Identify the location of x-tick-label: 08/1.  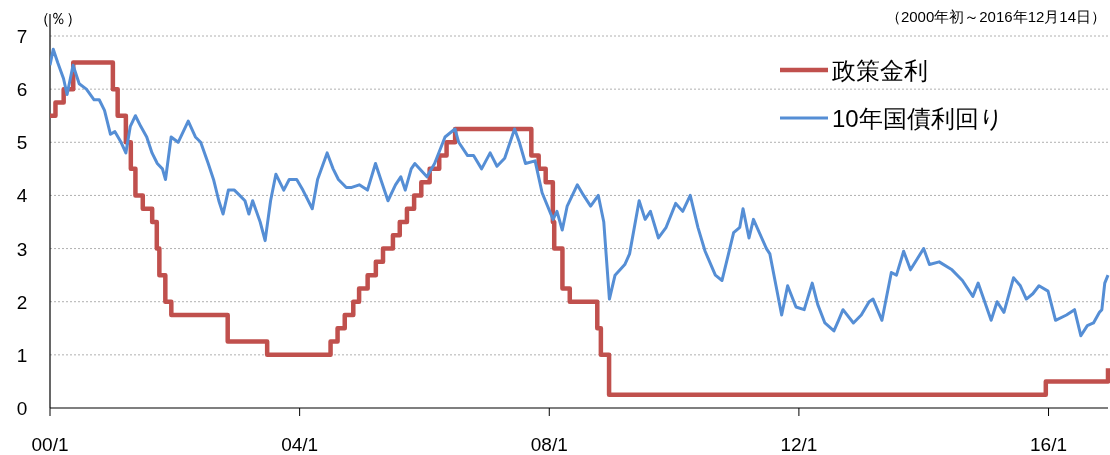
(549, 444).